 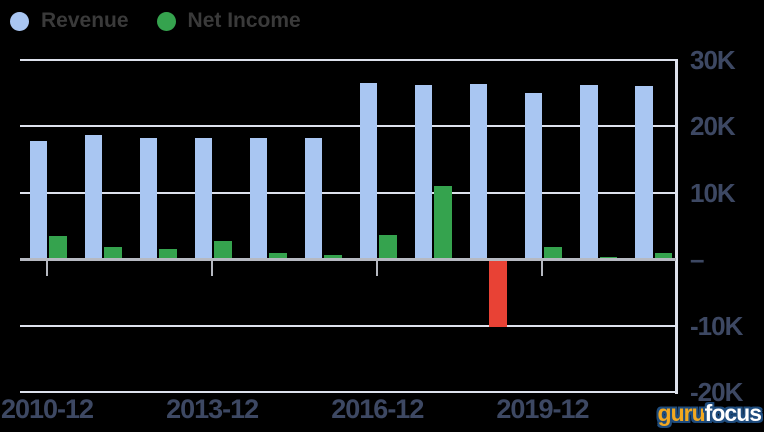 I want to click on legend-item-net-income: Net Income, so click(x=228, y=21).